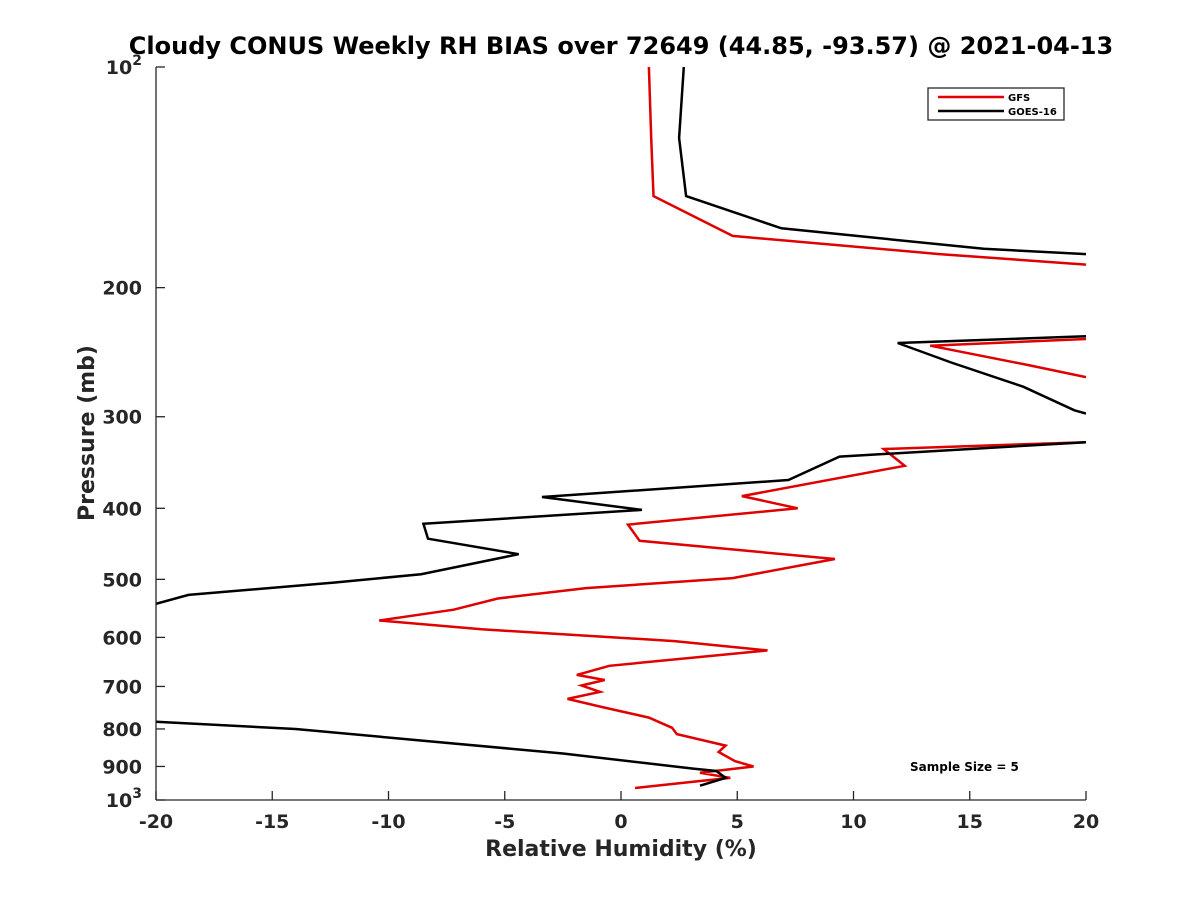 Image resolution: width=1200 pixels, height=900 pixels. I want to click on y-tick-label: 10², so click(124, 66).